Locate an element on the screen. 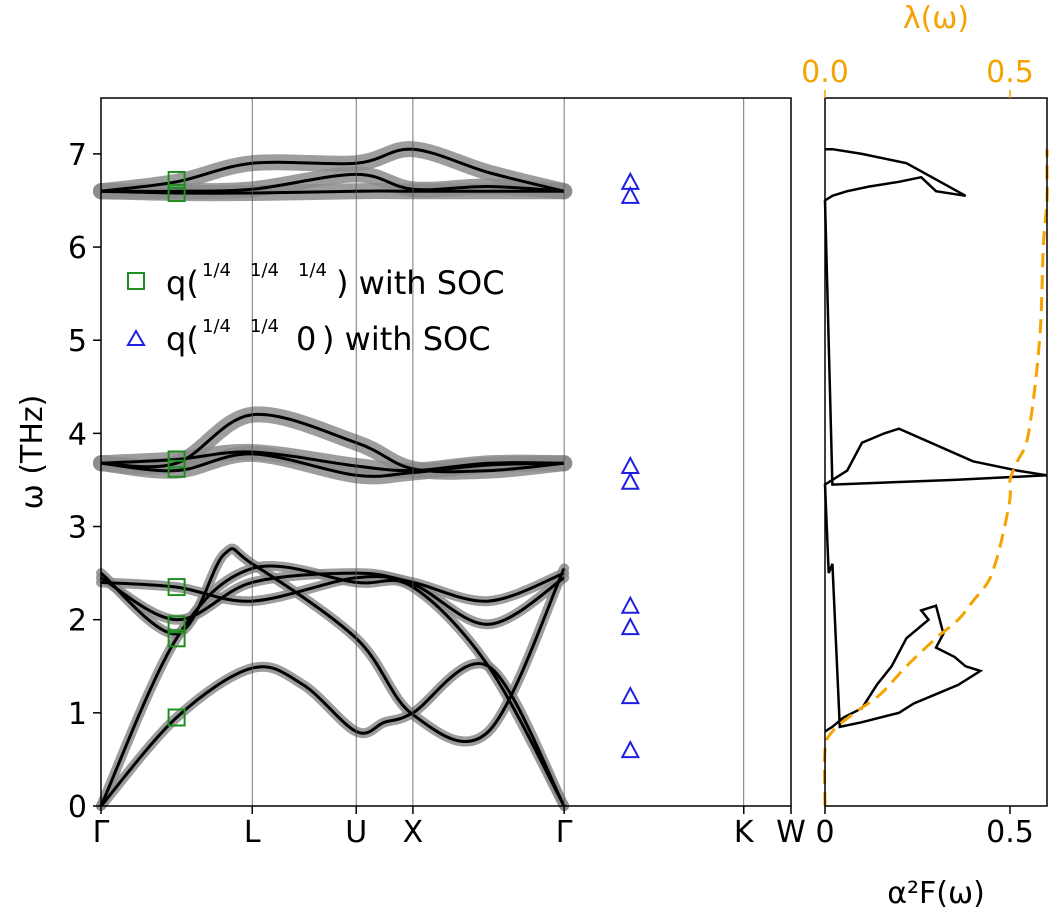  legend-entry-1-frac-3: 1/4 is located at coordinates (312, 270).